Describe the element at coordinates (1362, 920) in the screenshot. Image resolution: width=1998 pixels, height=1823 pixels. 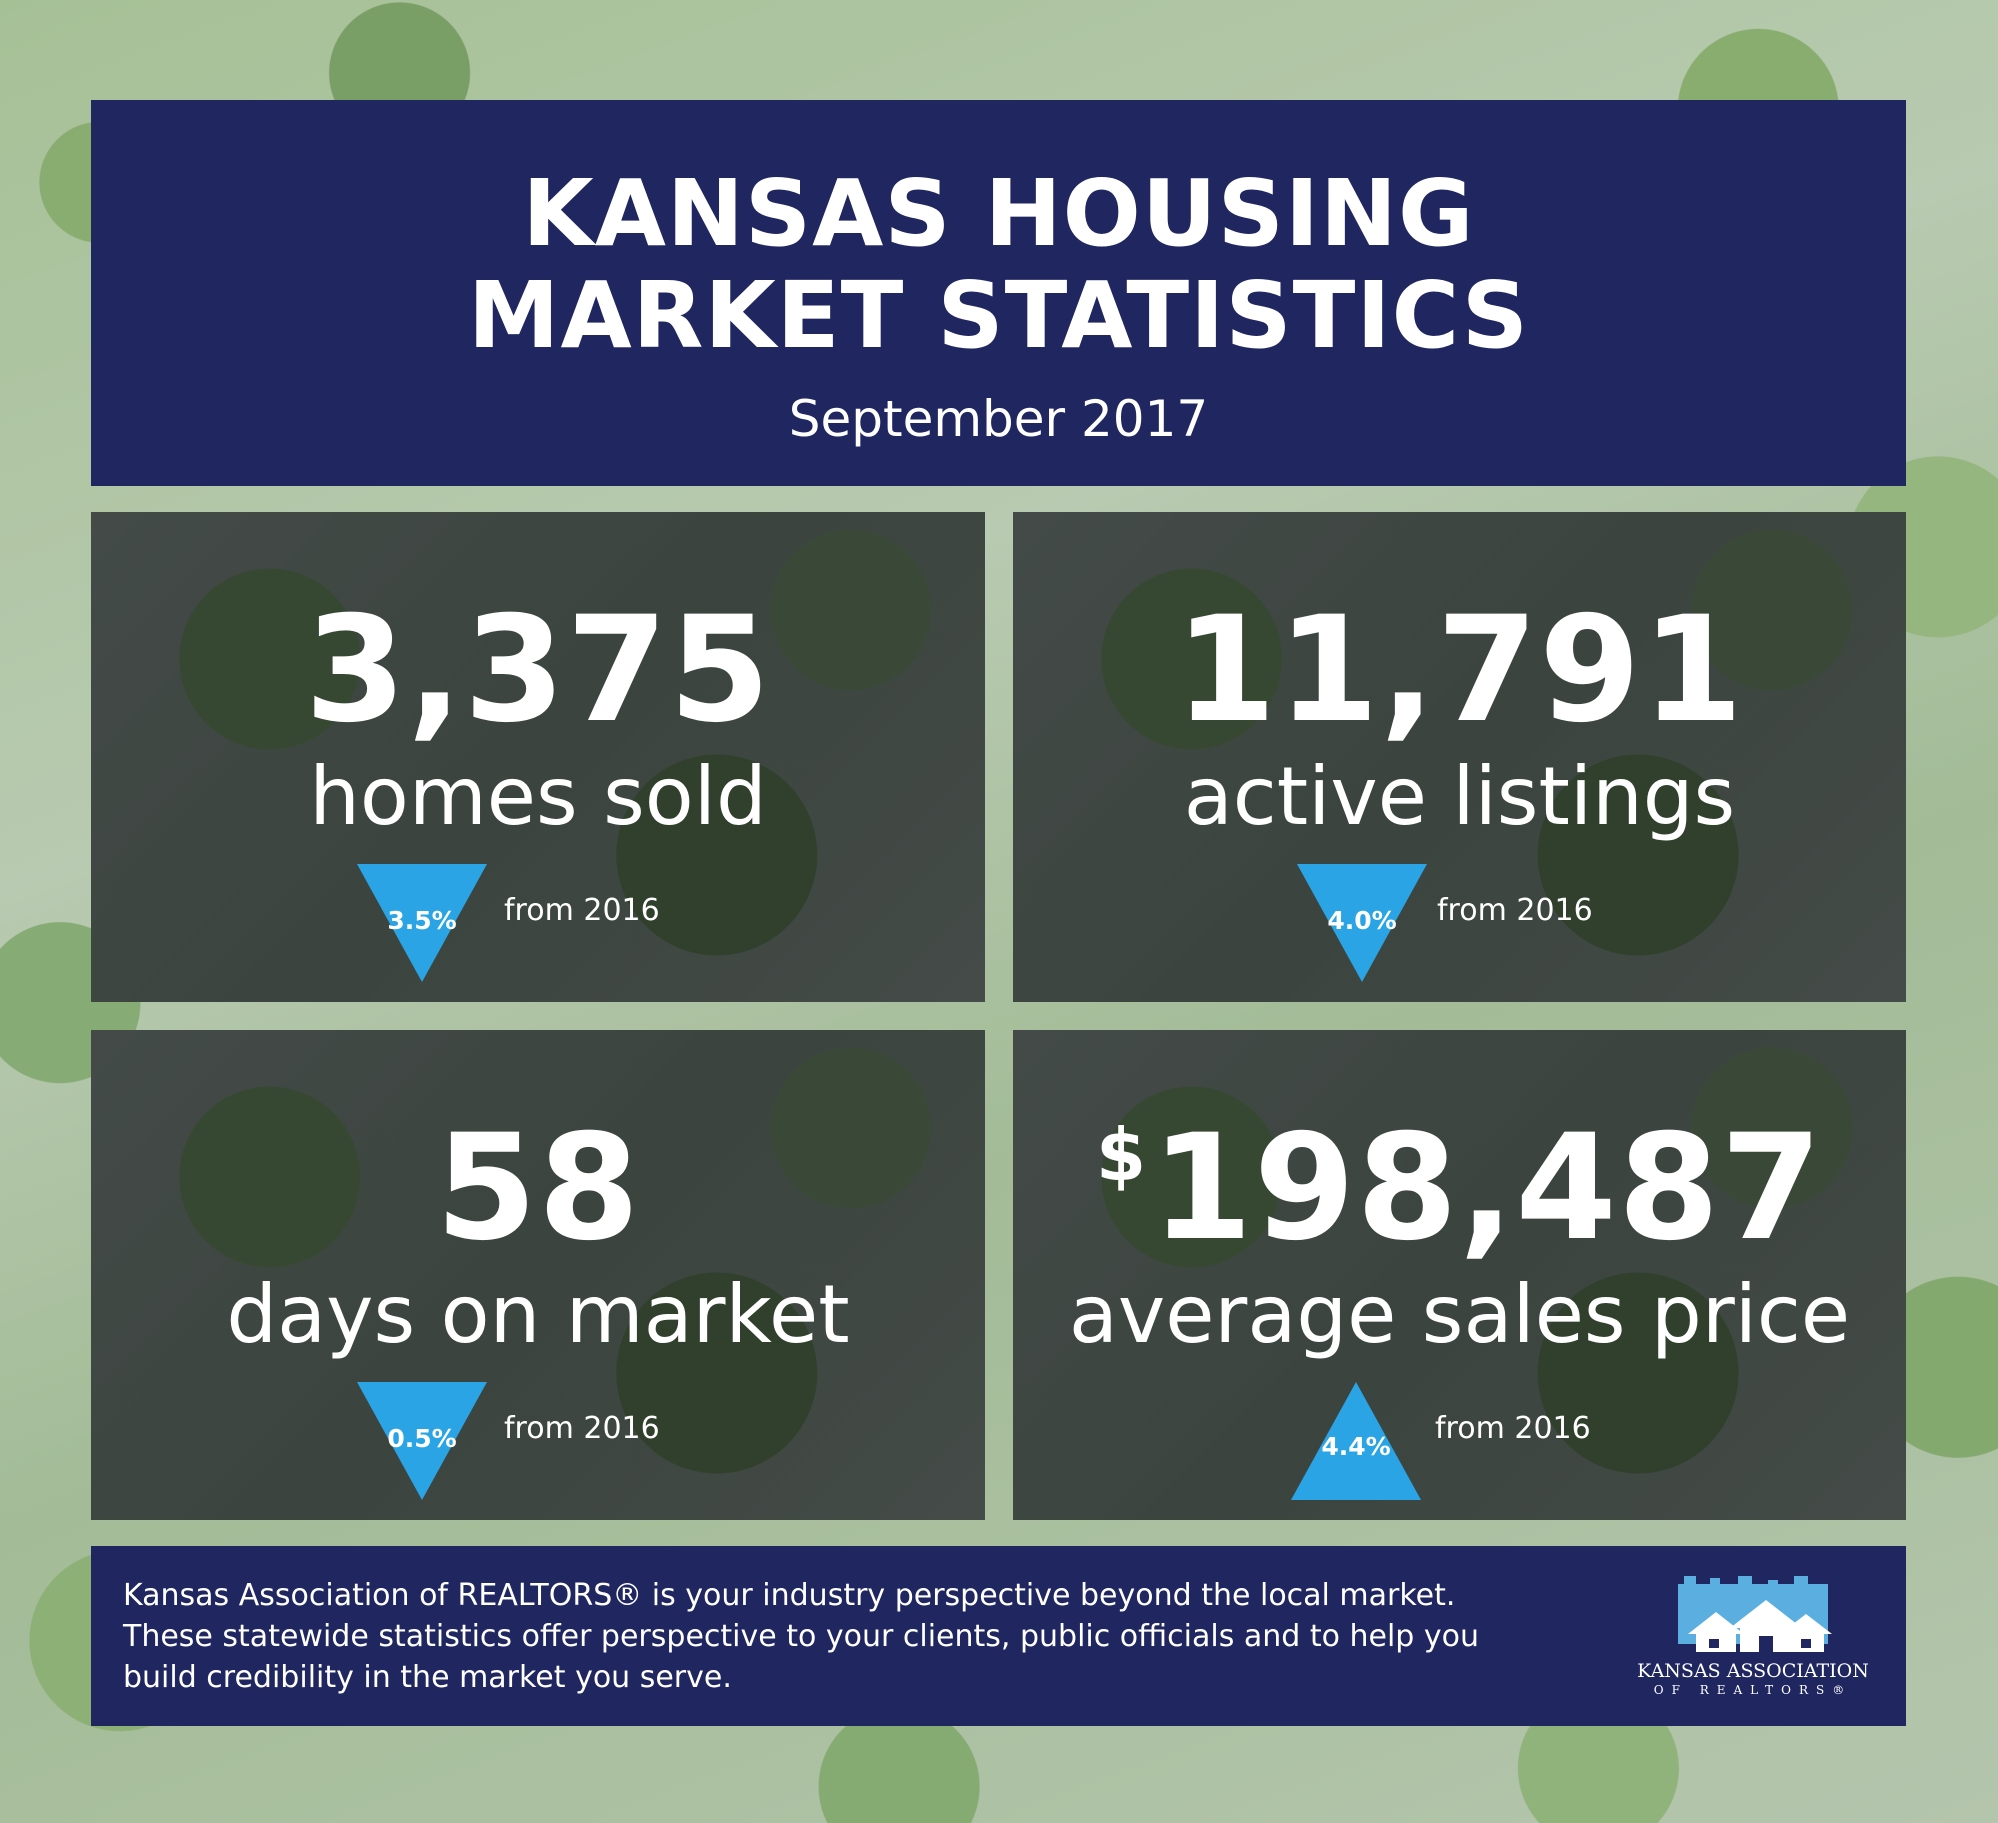
I see `change-percent: 4.0%` at that location.